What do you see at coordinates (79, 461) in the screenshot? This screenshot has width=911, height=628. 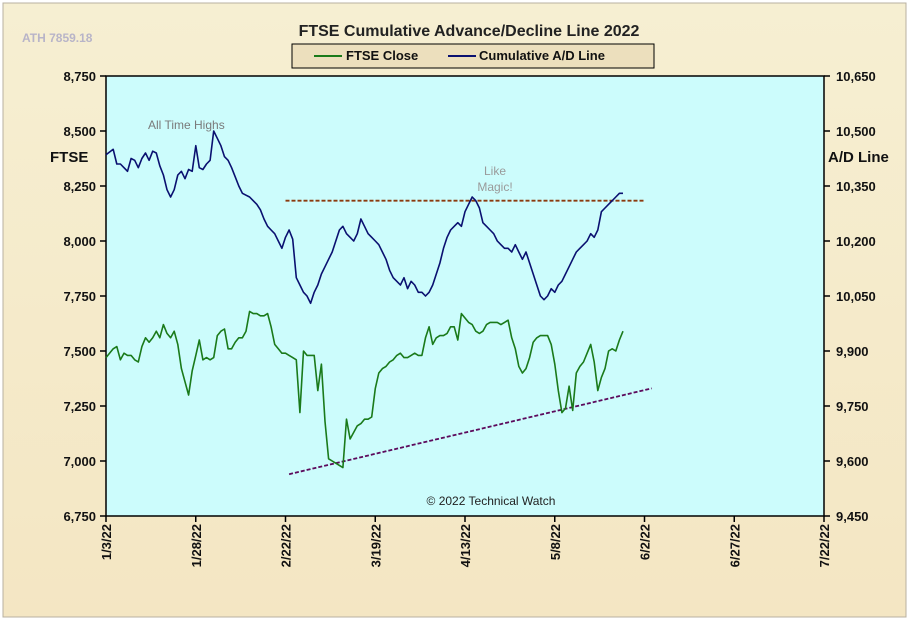 I see `y-left-tick-label: 7,000` at bounding box center [79, 461].